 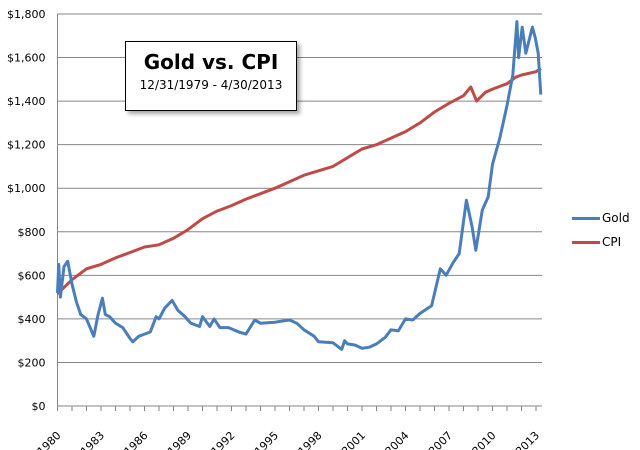 I want to click on x-tick-label: 2010, so click(x=484, y=439).